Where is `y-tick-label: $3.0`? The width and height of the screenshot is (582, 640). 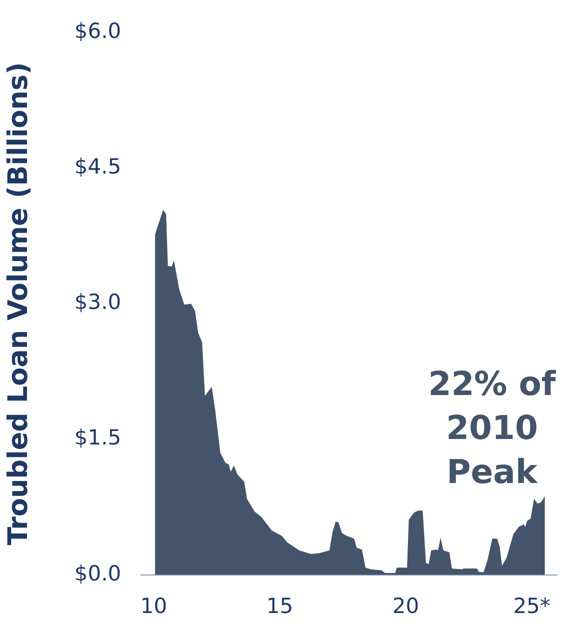
y-tick-label: $3.0 is located at coordinates (98, 302).